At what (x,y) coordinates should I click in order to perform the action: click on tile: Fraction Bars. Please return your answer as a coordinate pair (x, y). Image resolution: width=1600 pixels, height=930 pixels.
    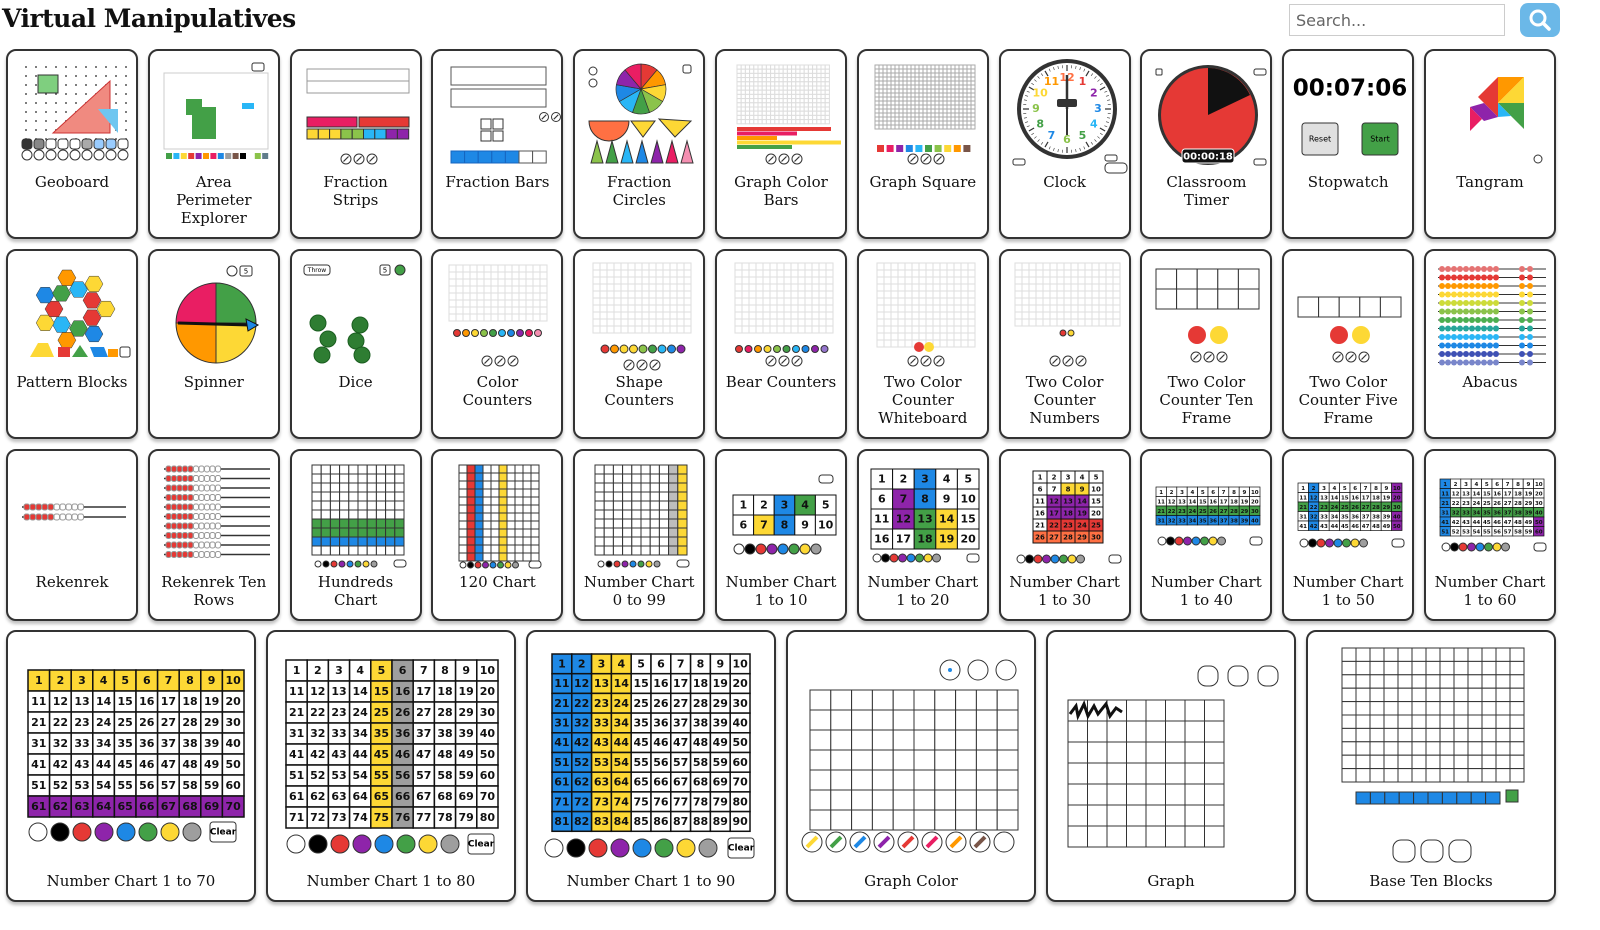
    Looking at the image, I should click on (497, 144).